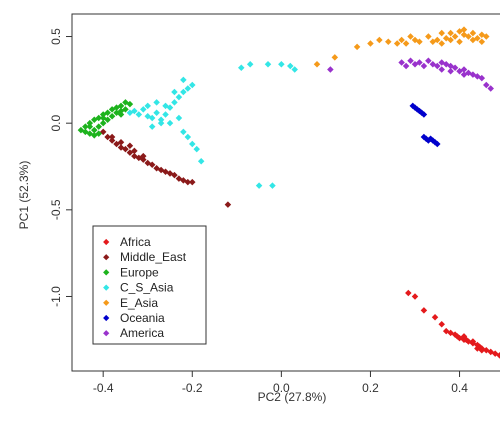 The image size is (500, 436). Describe the element at coordinates (56, 36) in the screenshot. I see `y-tick-label: 0.5` at that location.